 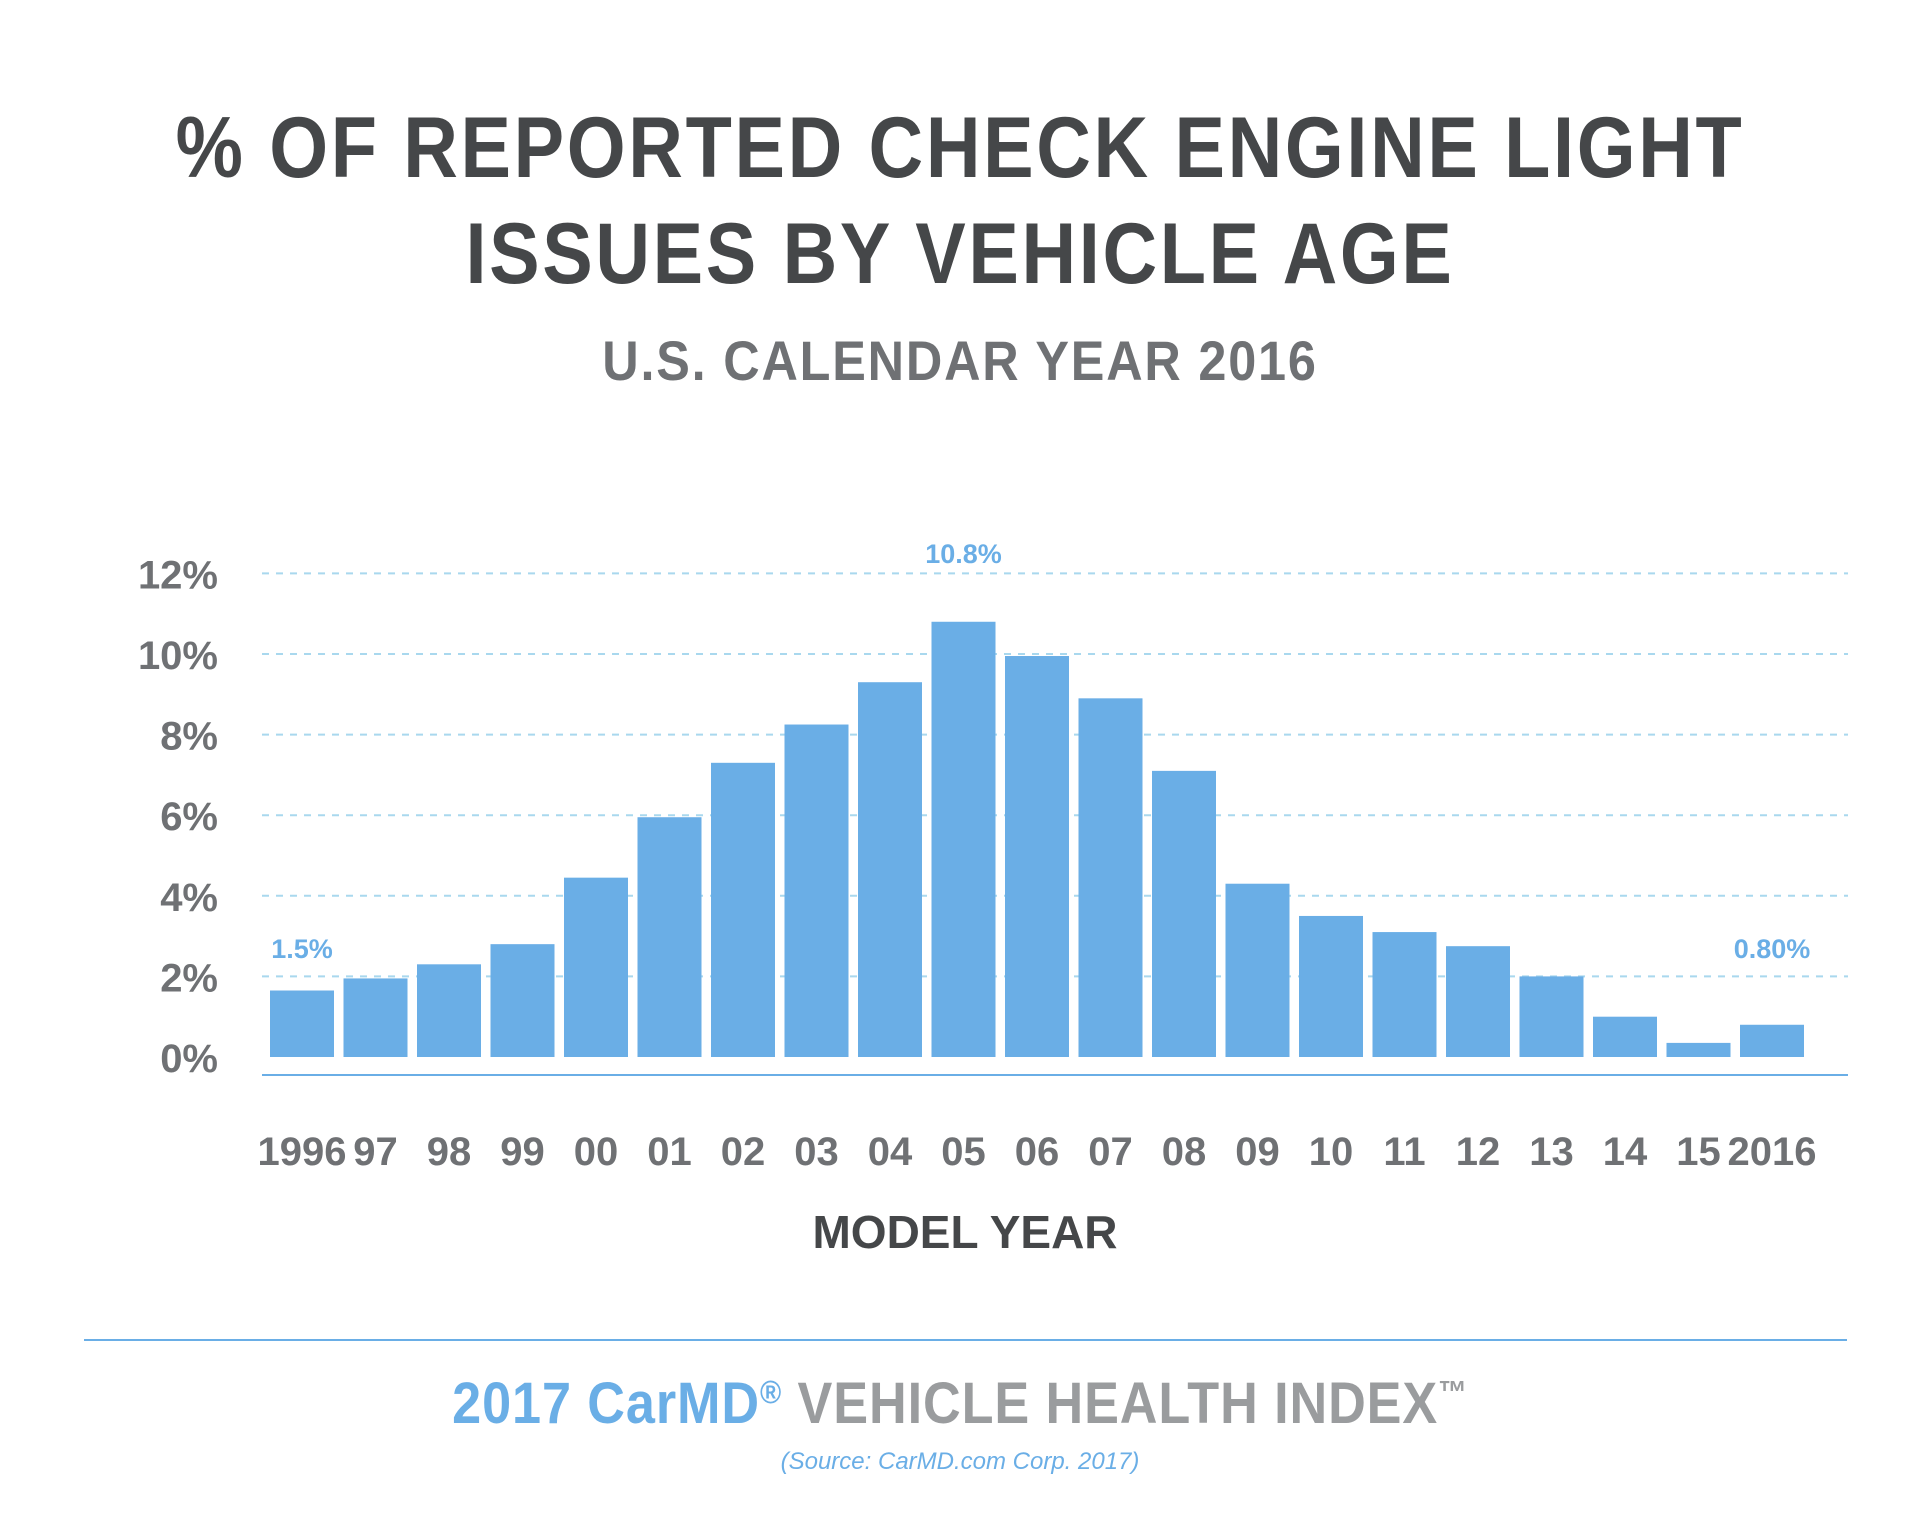 I want to click on brand-name: 2017 CarMD, so click(x=606, y=1403).